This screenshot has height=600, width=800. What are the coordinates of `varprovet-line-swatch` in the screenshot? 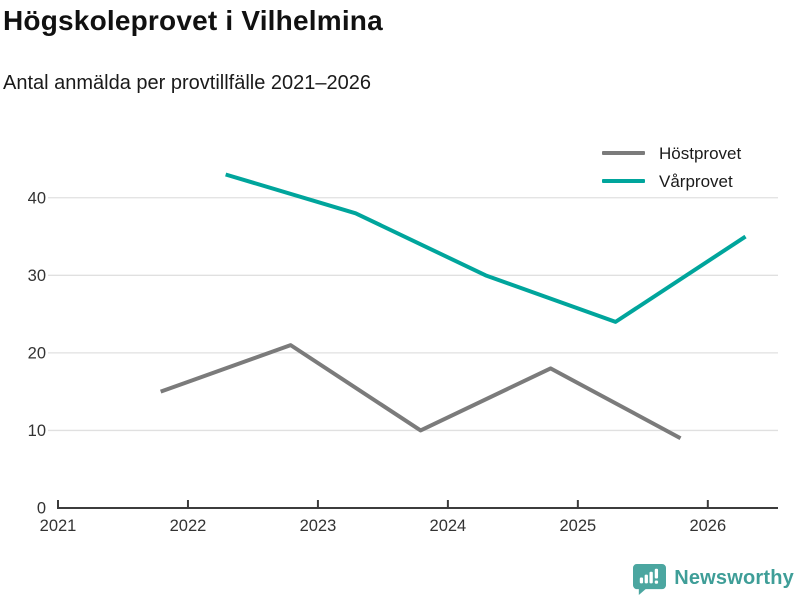 It's located at (623, 181).